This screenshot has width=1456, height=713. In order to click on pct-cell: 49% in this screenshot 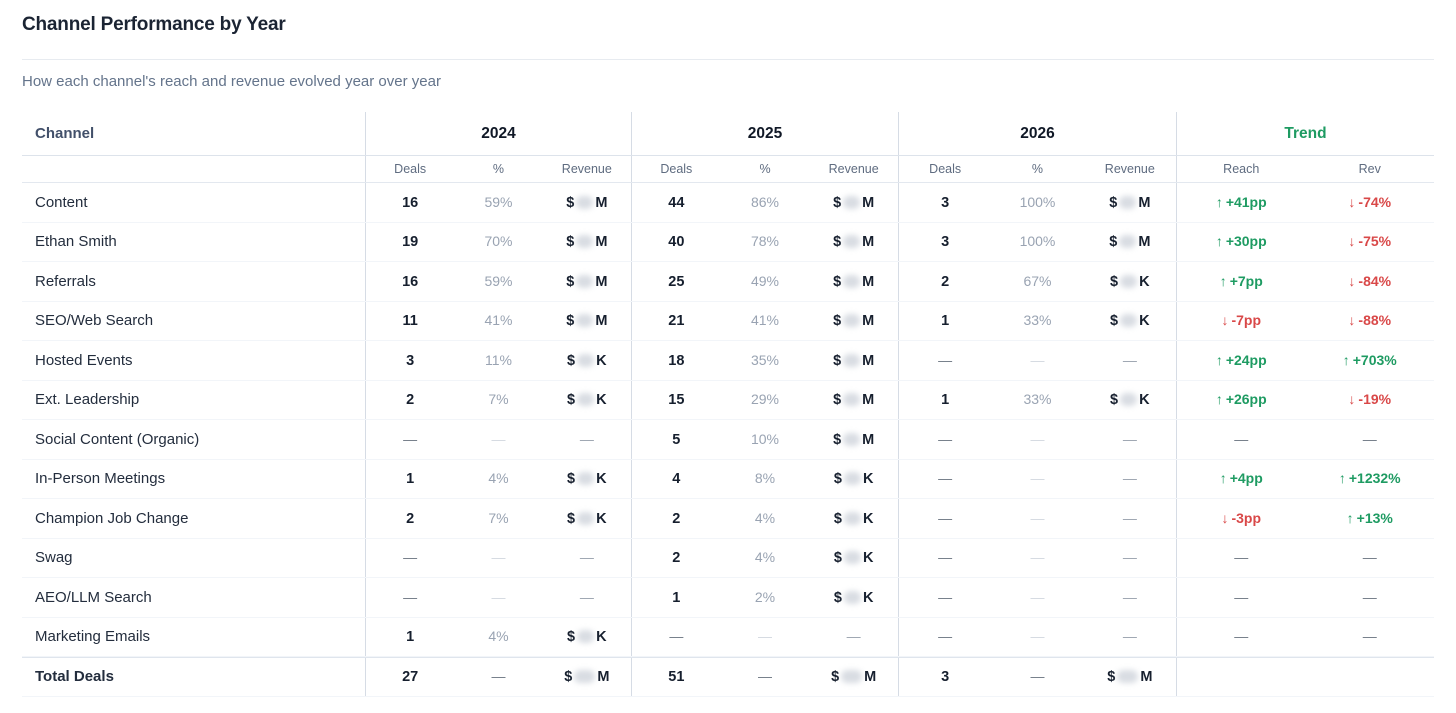, I will do `click(765, 281)`.